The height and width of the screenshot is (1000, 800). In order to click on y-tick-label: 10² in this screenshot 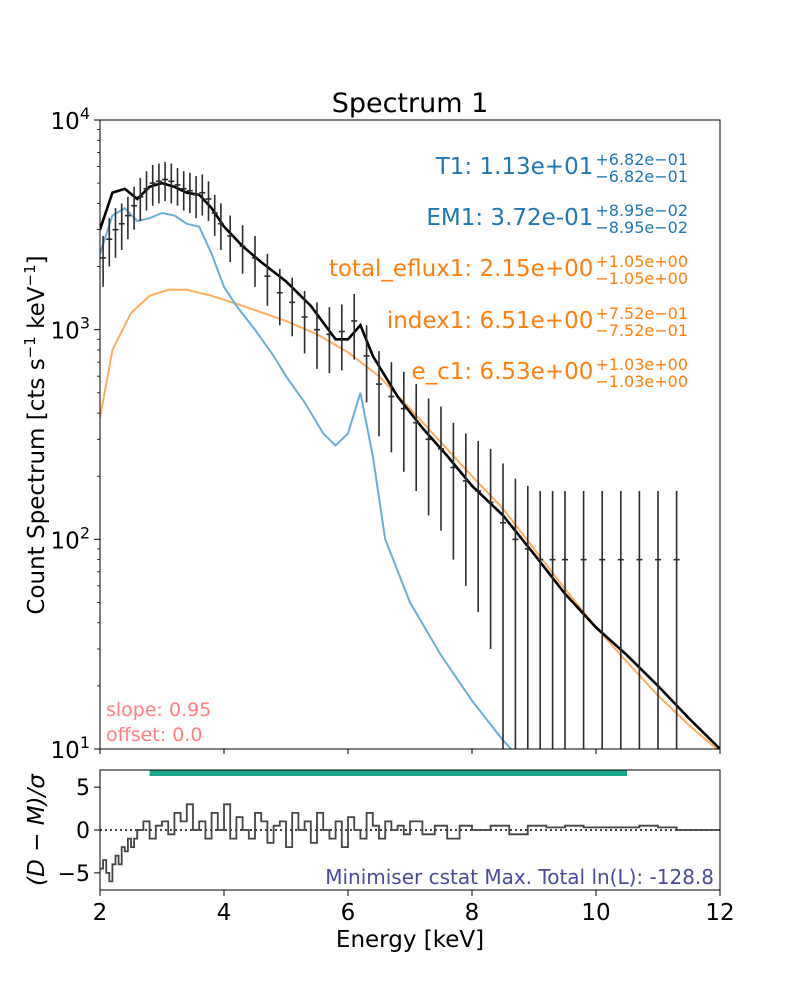, I will do `click(70, 538)`.